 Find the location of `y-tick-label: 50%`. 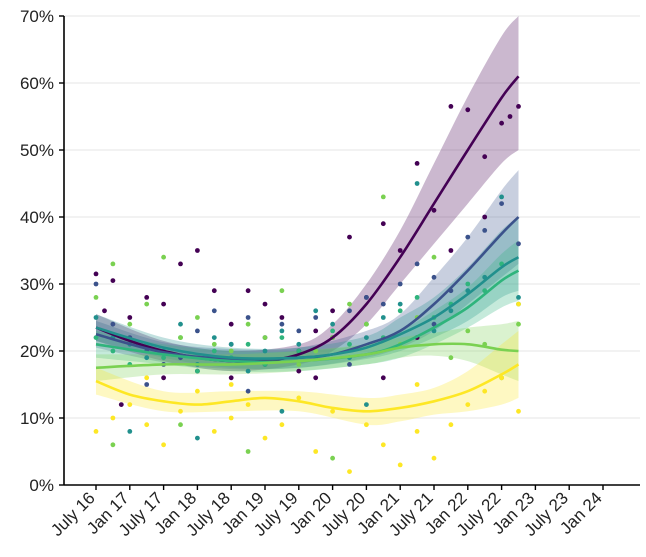

y-tick-label: 50% is located at coordinates (37, 150).